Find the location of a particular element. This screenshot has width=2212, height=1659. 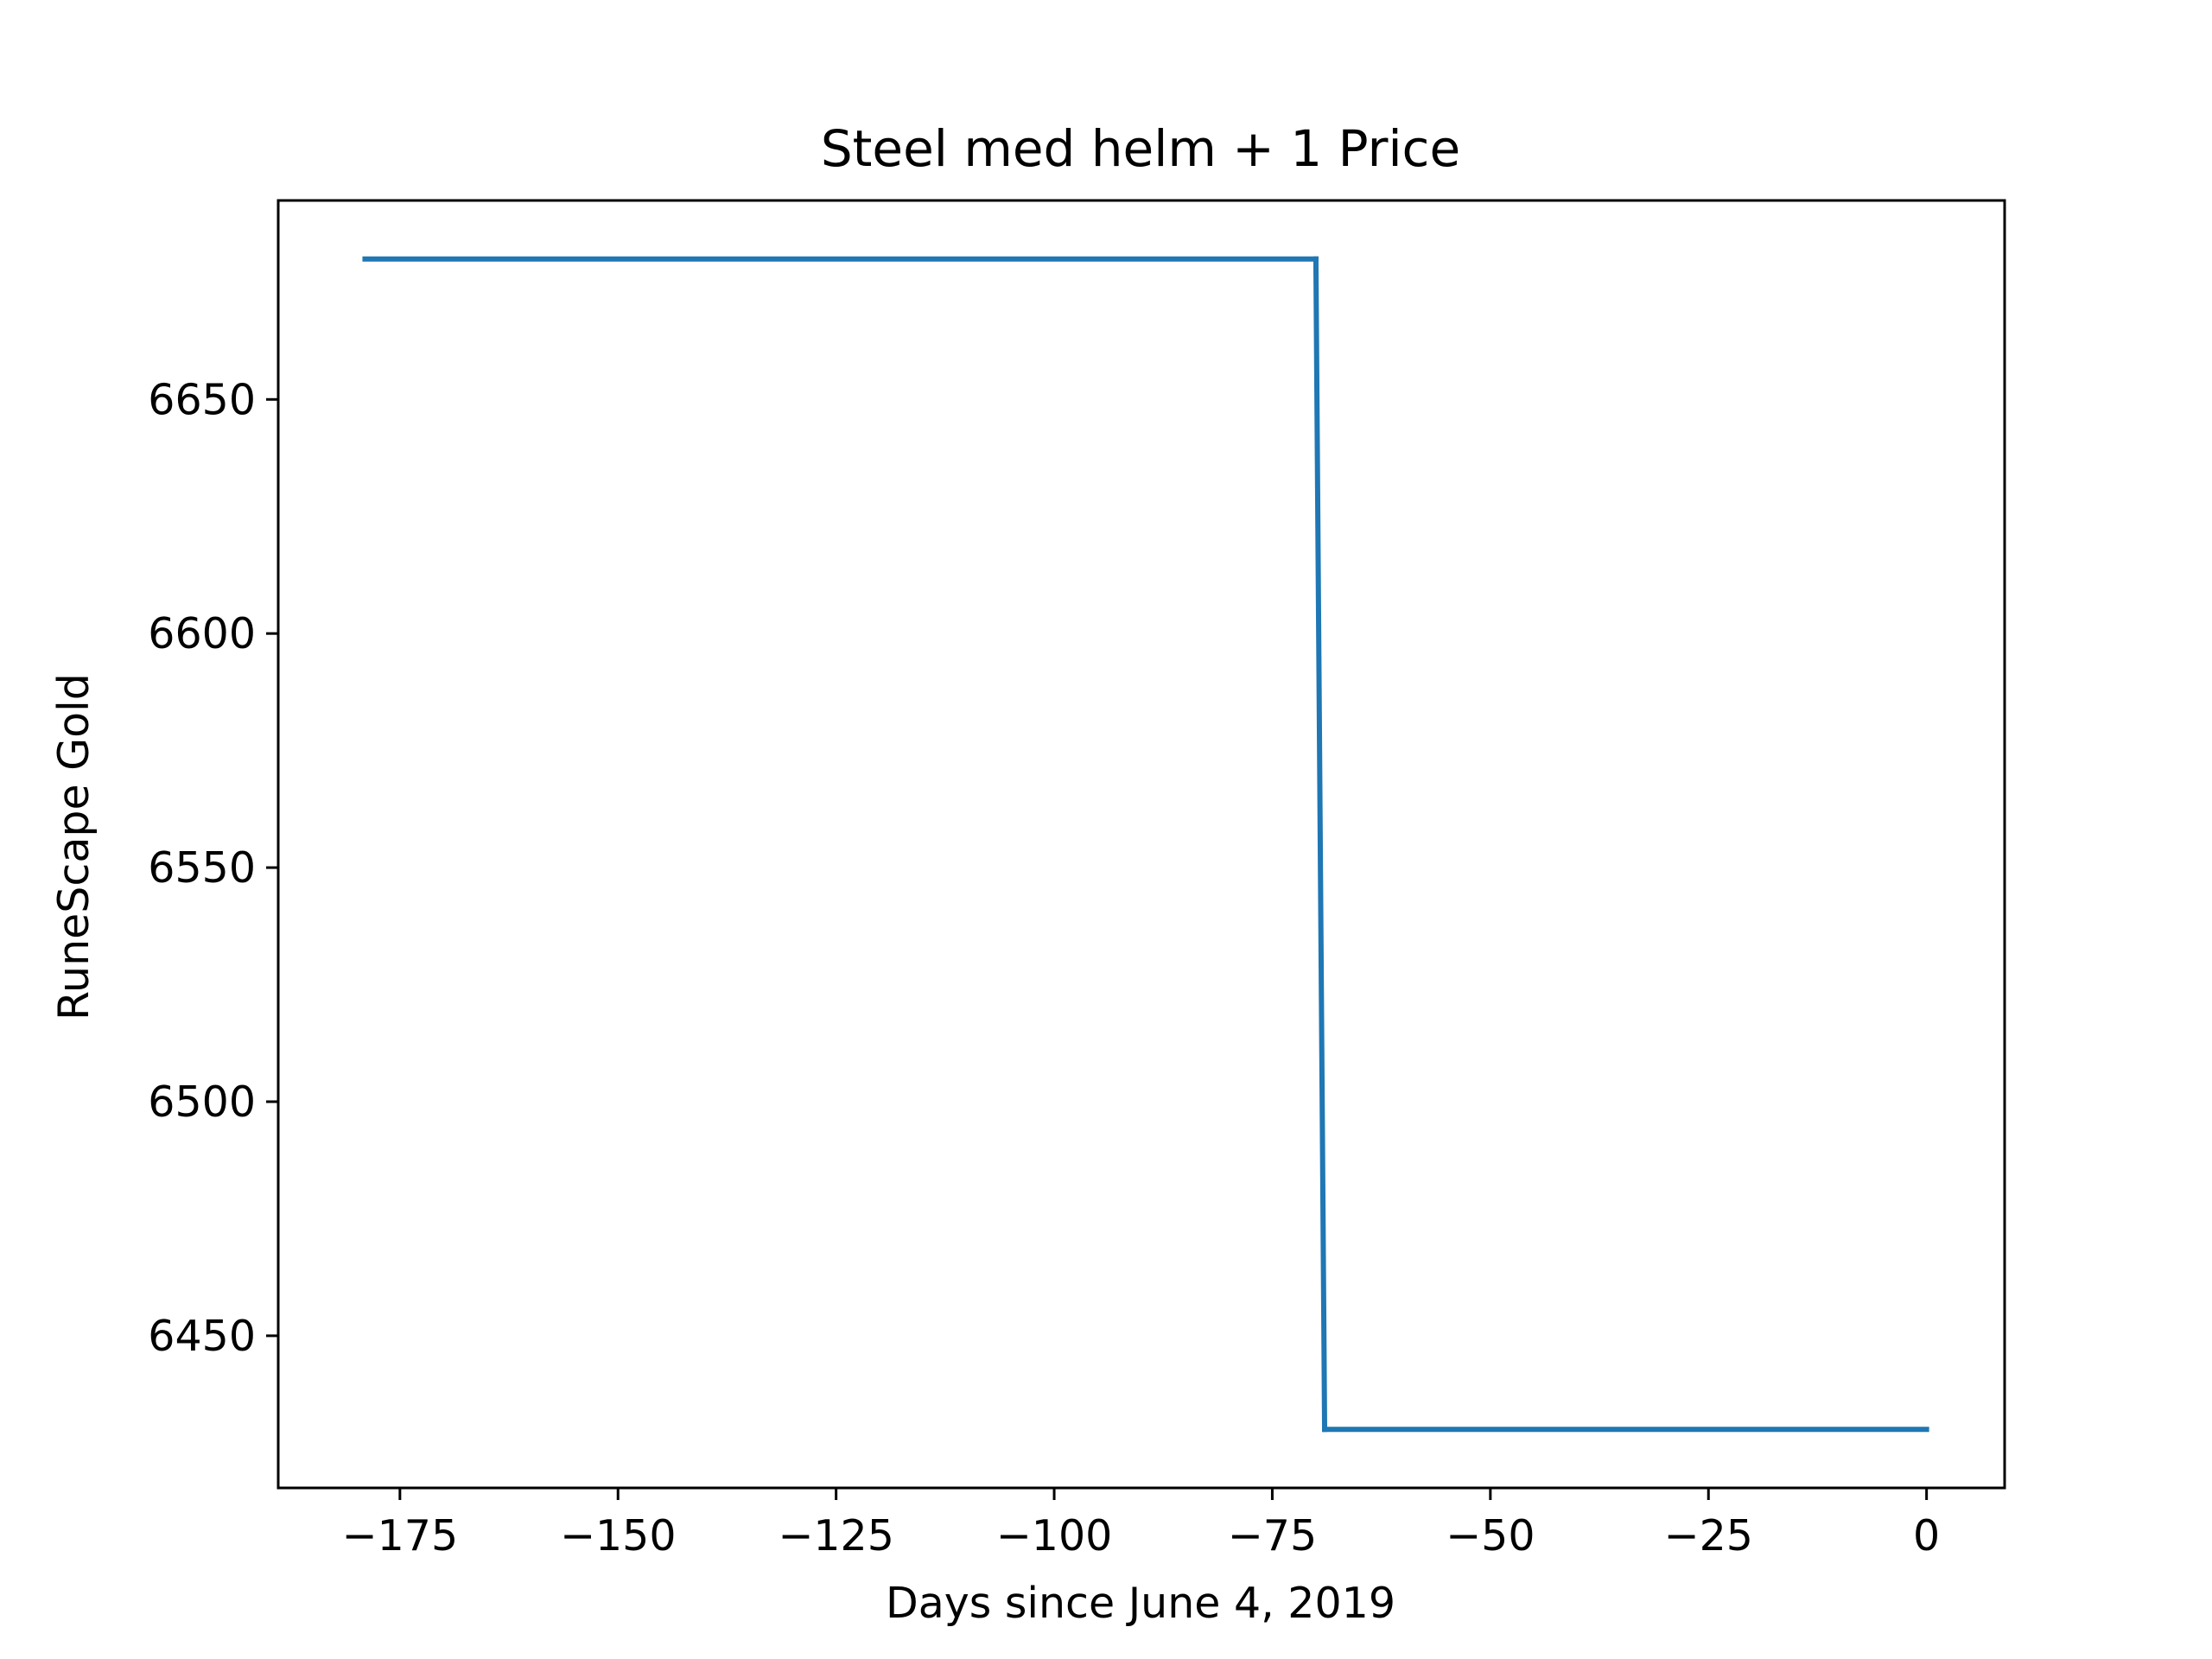

x-tick-label: −175 is located at coordinates (400, 1535).